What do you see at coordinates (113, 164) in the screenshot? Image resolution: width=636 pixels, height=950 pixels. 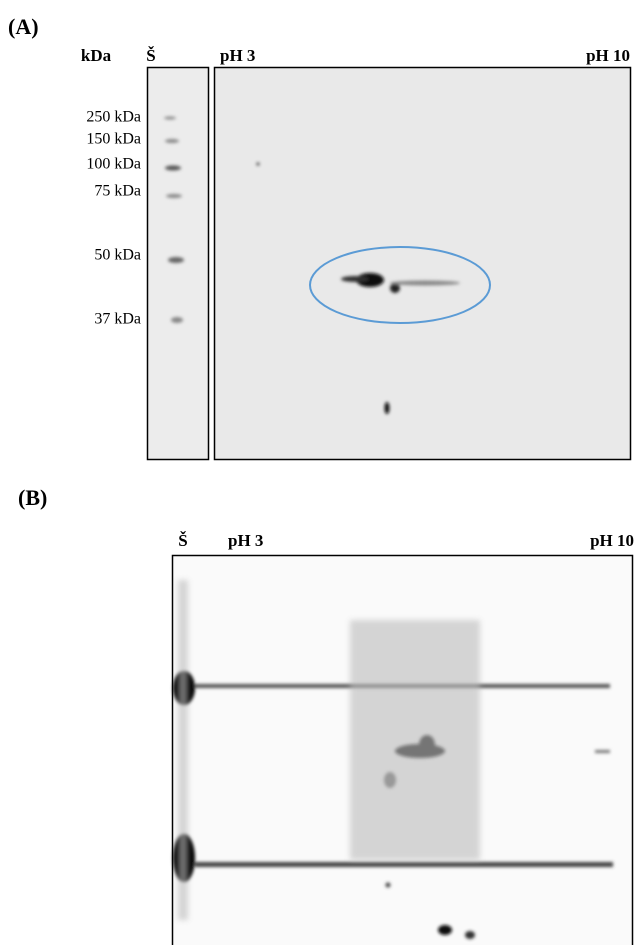 I see `marker-label: 100 kDa` at bounding box center [113, 164].